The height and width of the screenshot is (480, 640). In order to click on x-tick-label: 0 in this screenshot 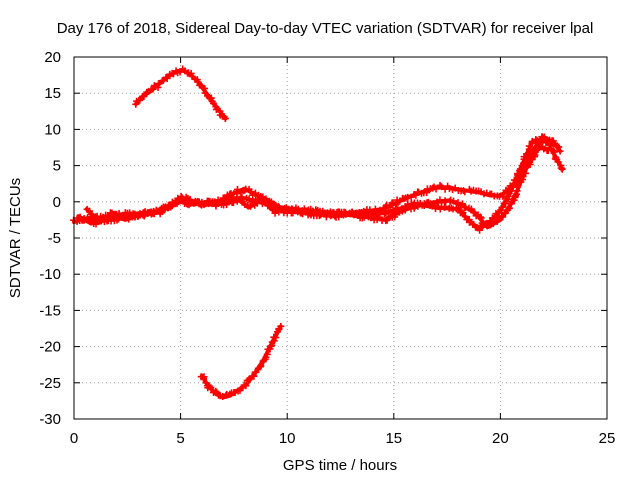, I will do `click(74, 438)`.